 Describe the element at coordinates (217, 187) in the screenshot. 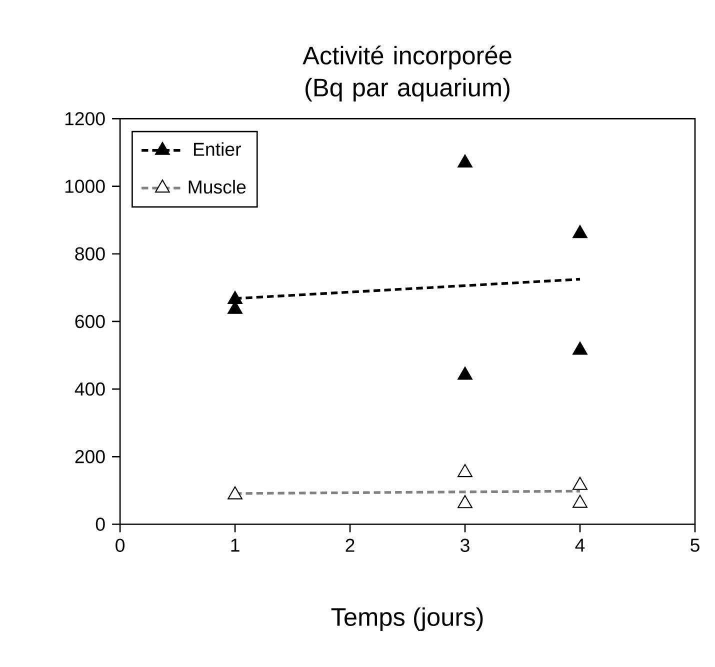

I see `legend-label: Muscle` at that location.